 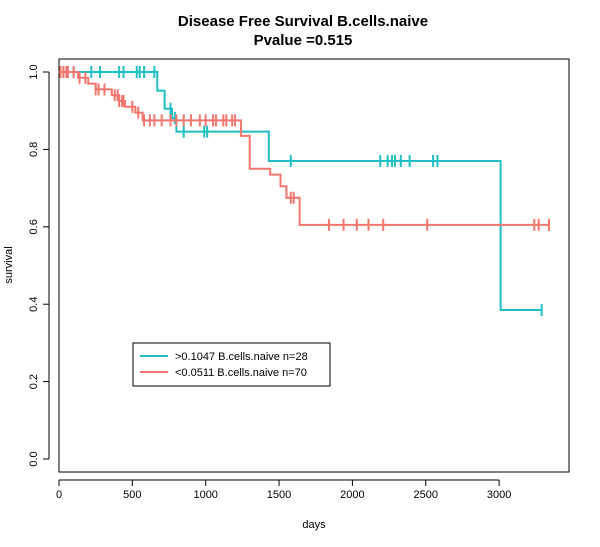 I want to click on x-tick-label: 500, so click(x=132, y=495).